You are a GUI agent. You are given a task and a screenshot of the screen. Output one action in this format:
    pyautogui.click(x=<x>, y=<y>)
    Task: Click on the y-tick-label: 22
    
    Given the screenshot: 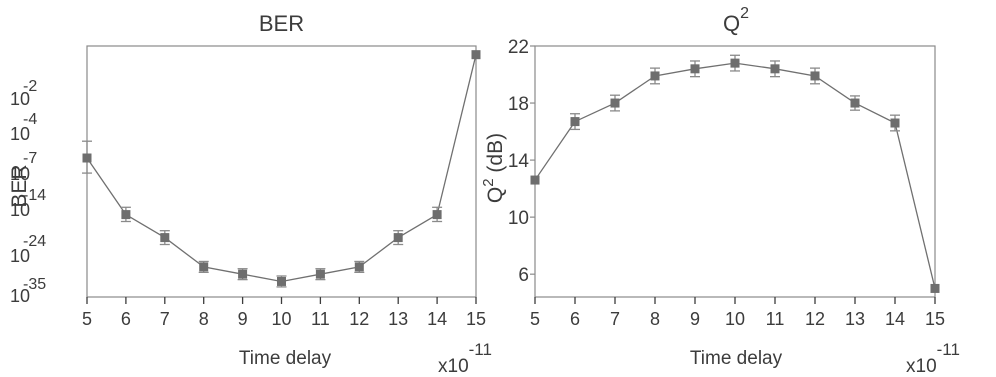 What is the action you would take?
    pyautogui.click(x=518, y=47)
    